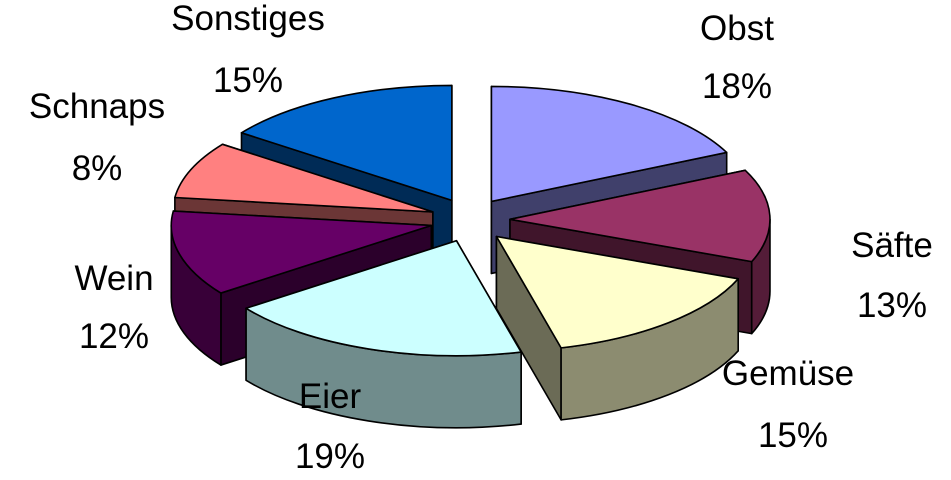  What do you see at coordinates (330, 396) in the screenshot?
I see `label-eier-name: Eier` at bounding box center [330, 396].